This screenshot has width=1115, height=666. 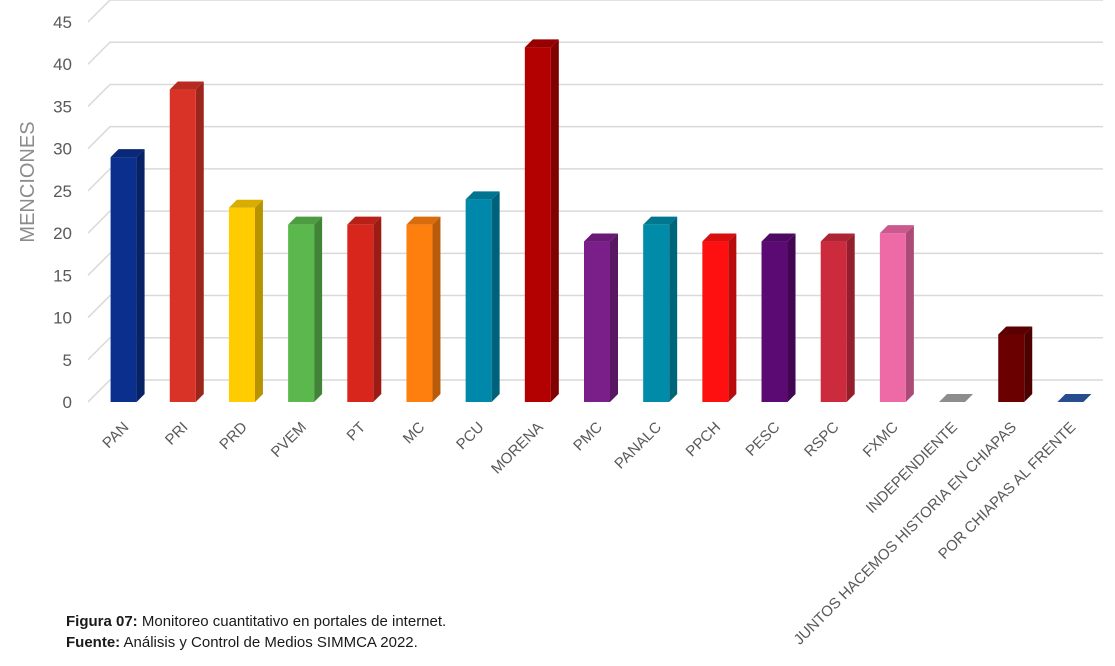 What do you see at coordinates (1015, 364) in the screenshot?
I see `bar-juntos-hacemos-historia-en-chiapas` at bounding box center [1015, 364].